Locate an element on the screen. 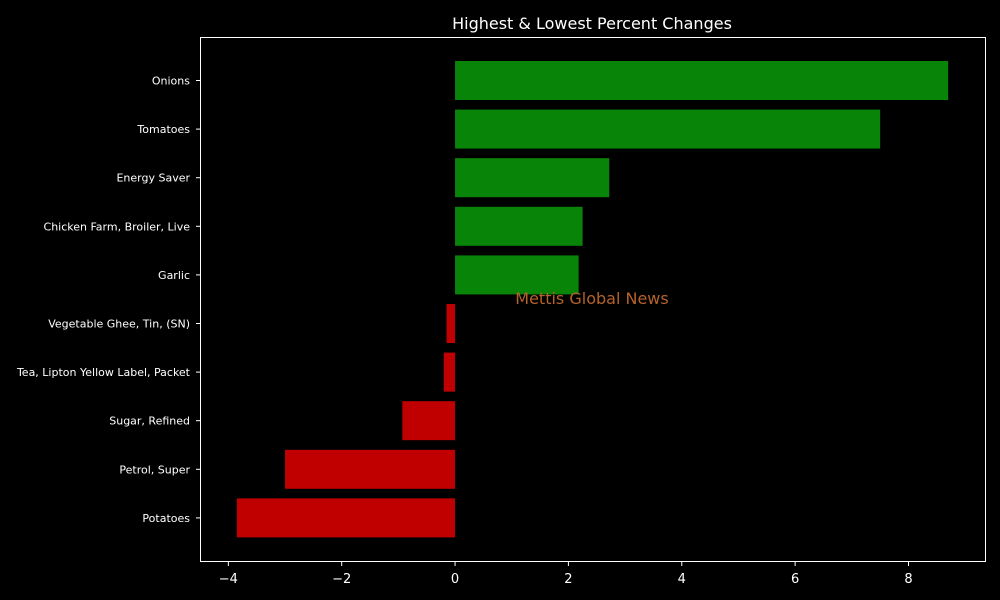 This screenshot has height=600, width=1000. x-tick-label: −2 is located at coordinates (341, 579).